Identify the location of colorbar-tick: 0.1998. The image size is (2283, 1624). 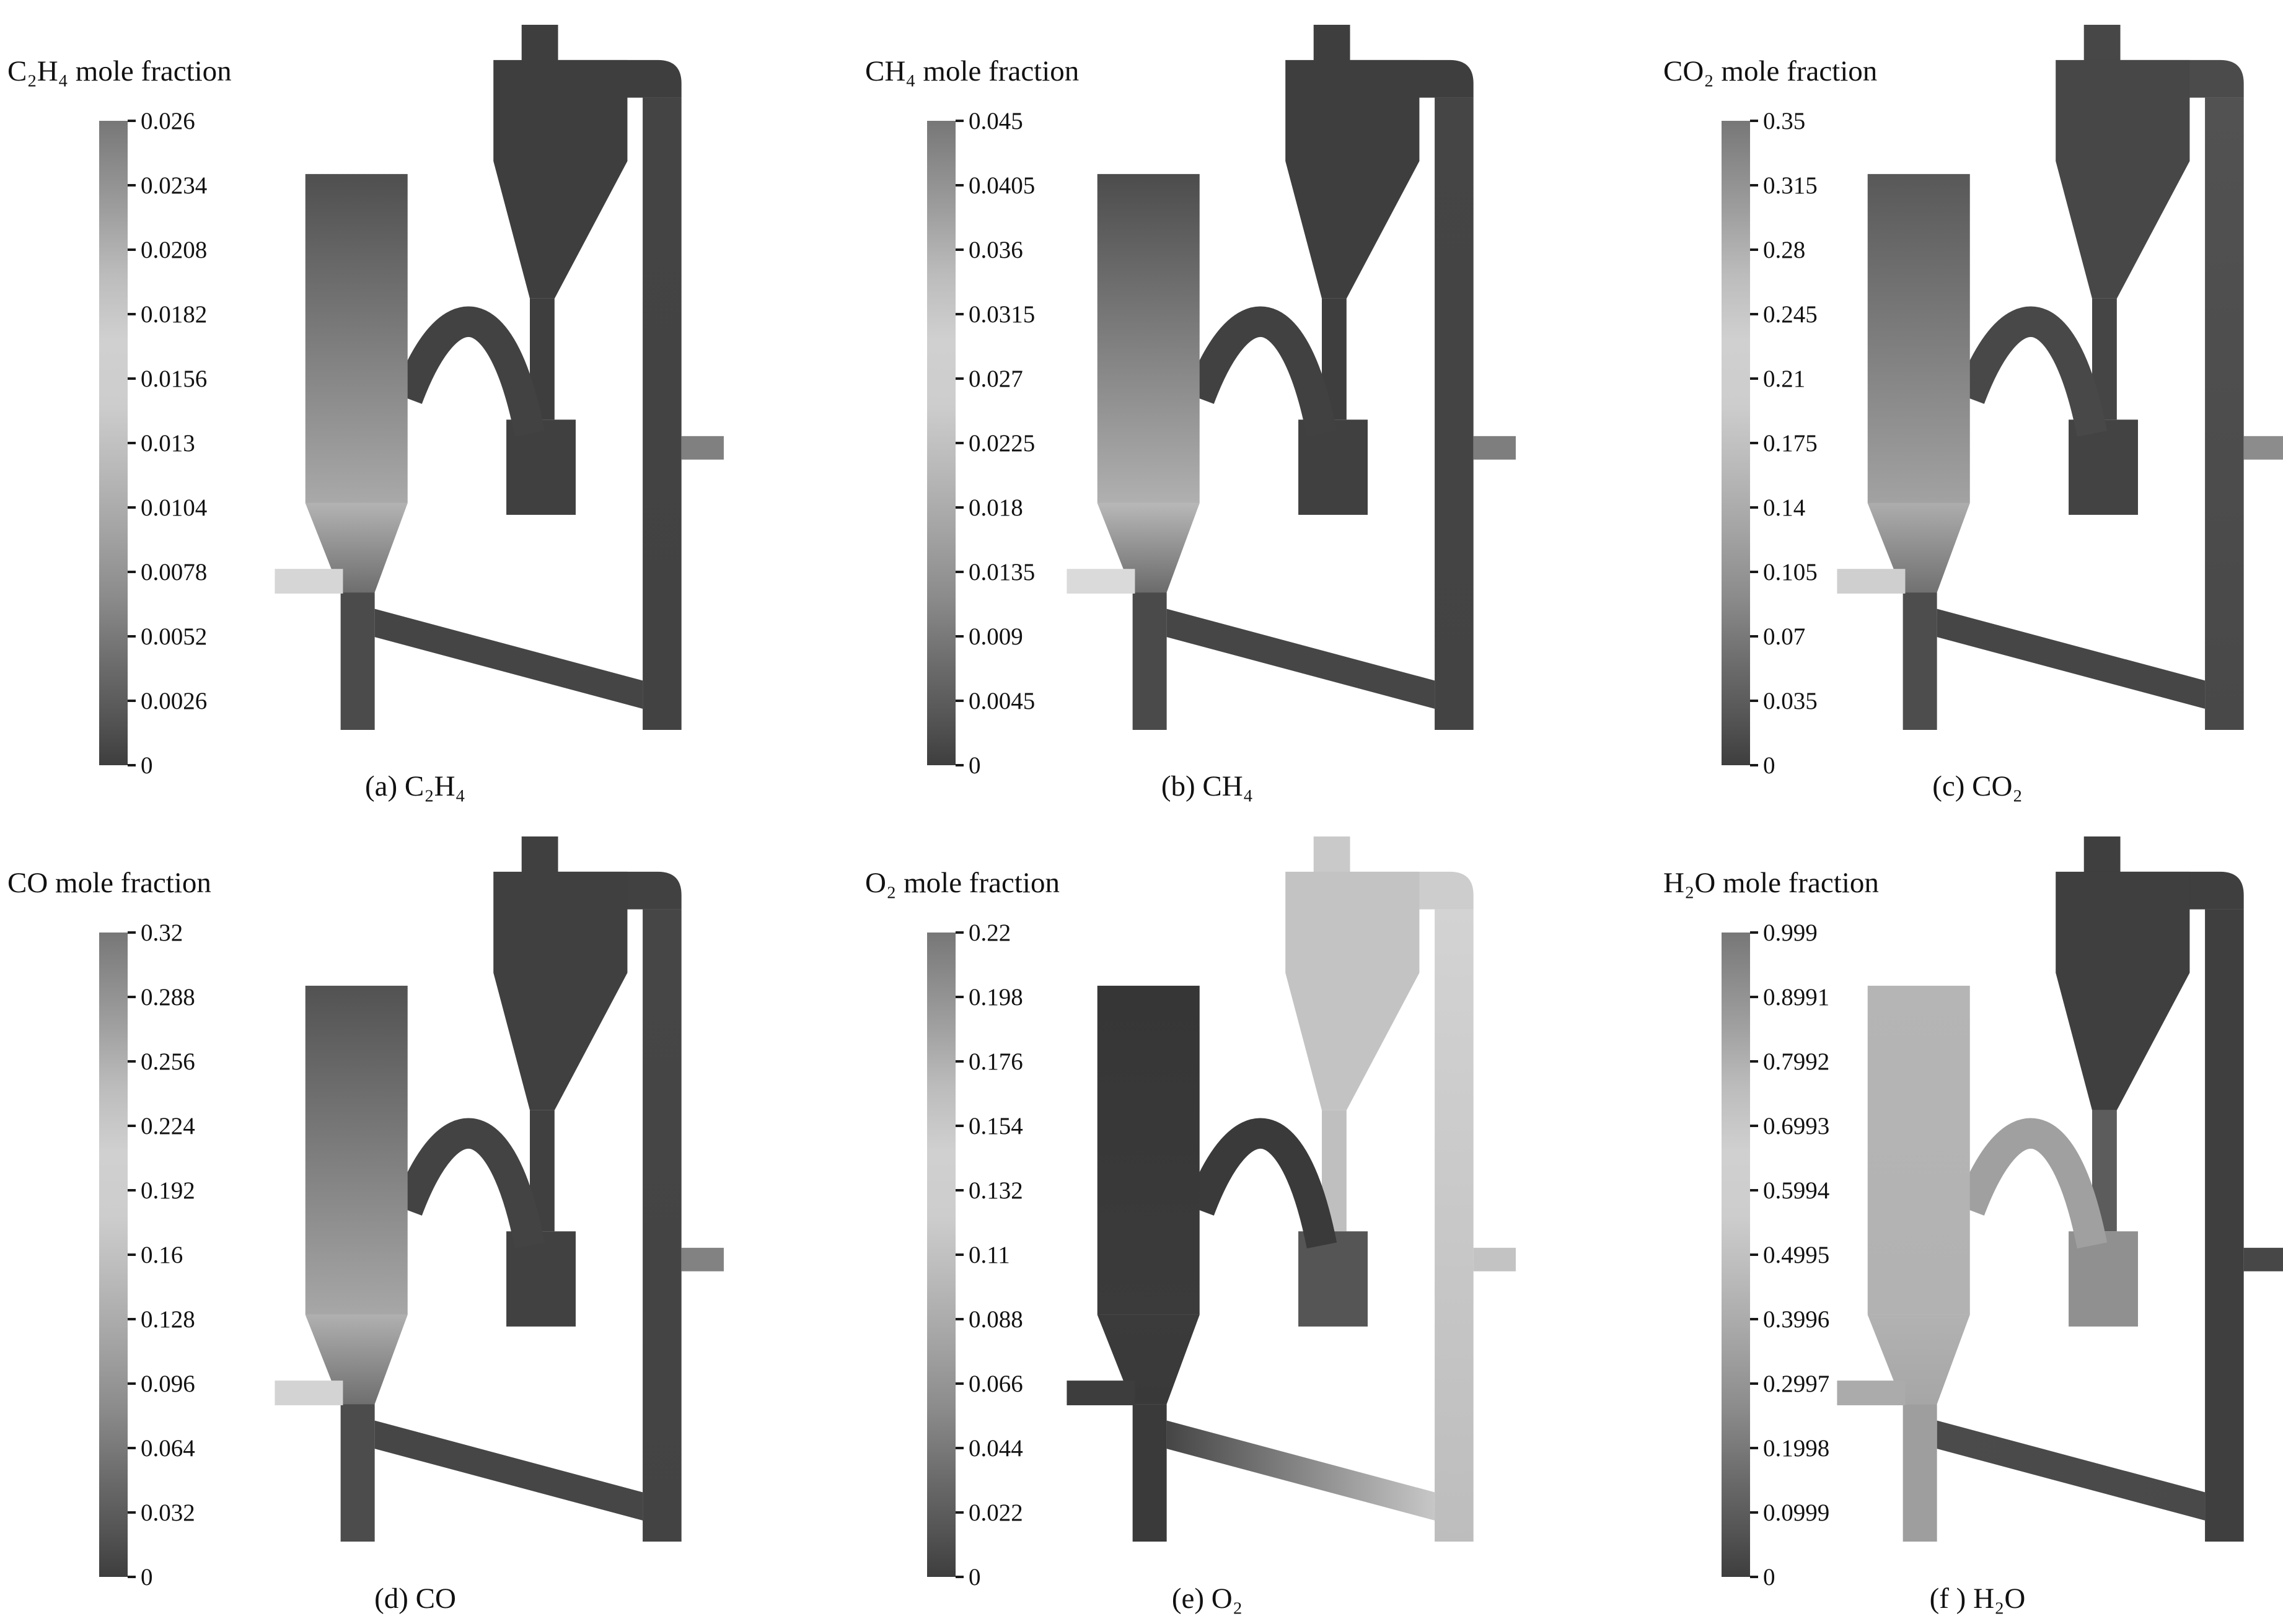
(1790, 1448).